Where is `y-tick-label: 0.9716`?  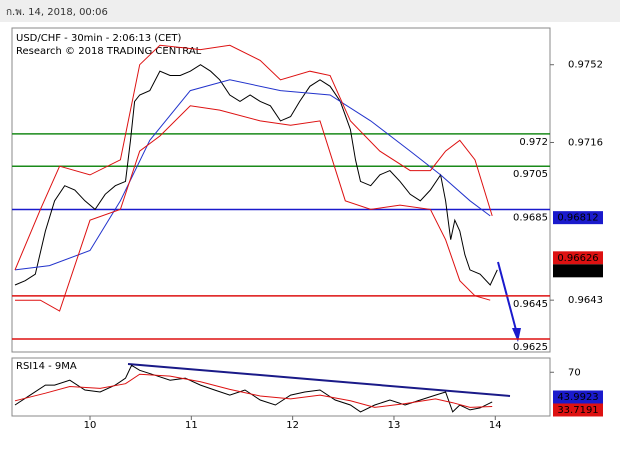
y-tick-label: 0.9716 is located at coordinates (585, 142).